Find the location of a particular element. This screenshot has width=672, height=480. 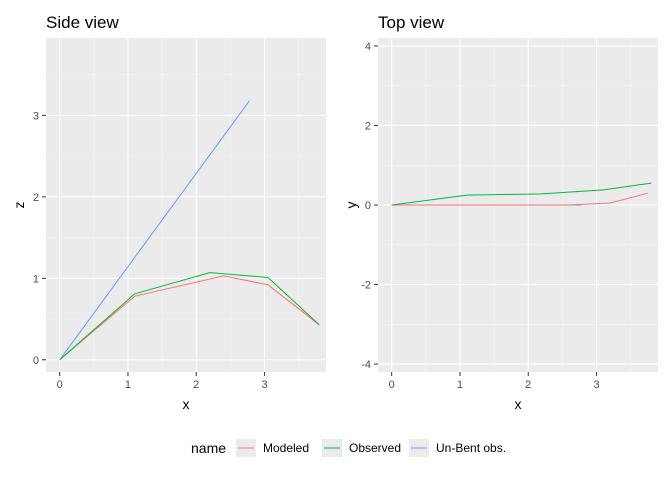

legend-item: Observed is located at coordinates (361, 448).